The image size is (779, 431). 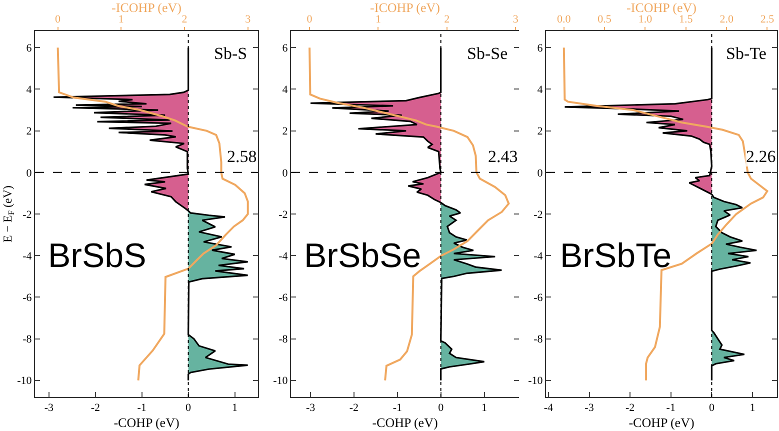 I want to click on annotation: Sb-S, so click(x=231, y=53).